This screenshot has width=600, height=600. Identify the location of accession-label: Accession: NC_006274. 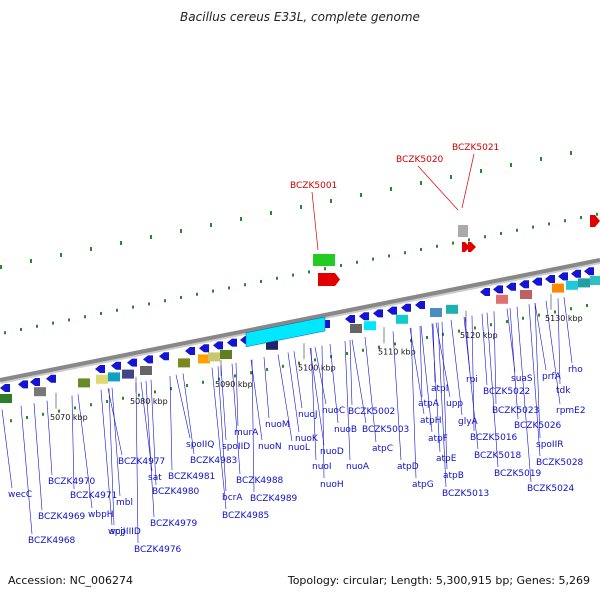
(71, 580).